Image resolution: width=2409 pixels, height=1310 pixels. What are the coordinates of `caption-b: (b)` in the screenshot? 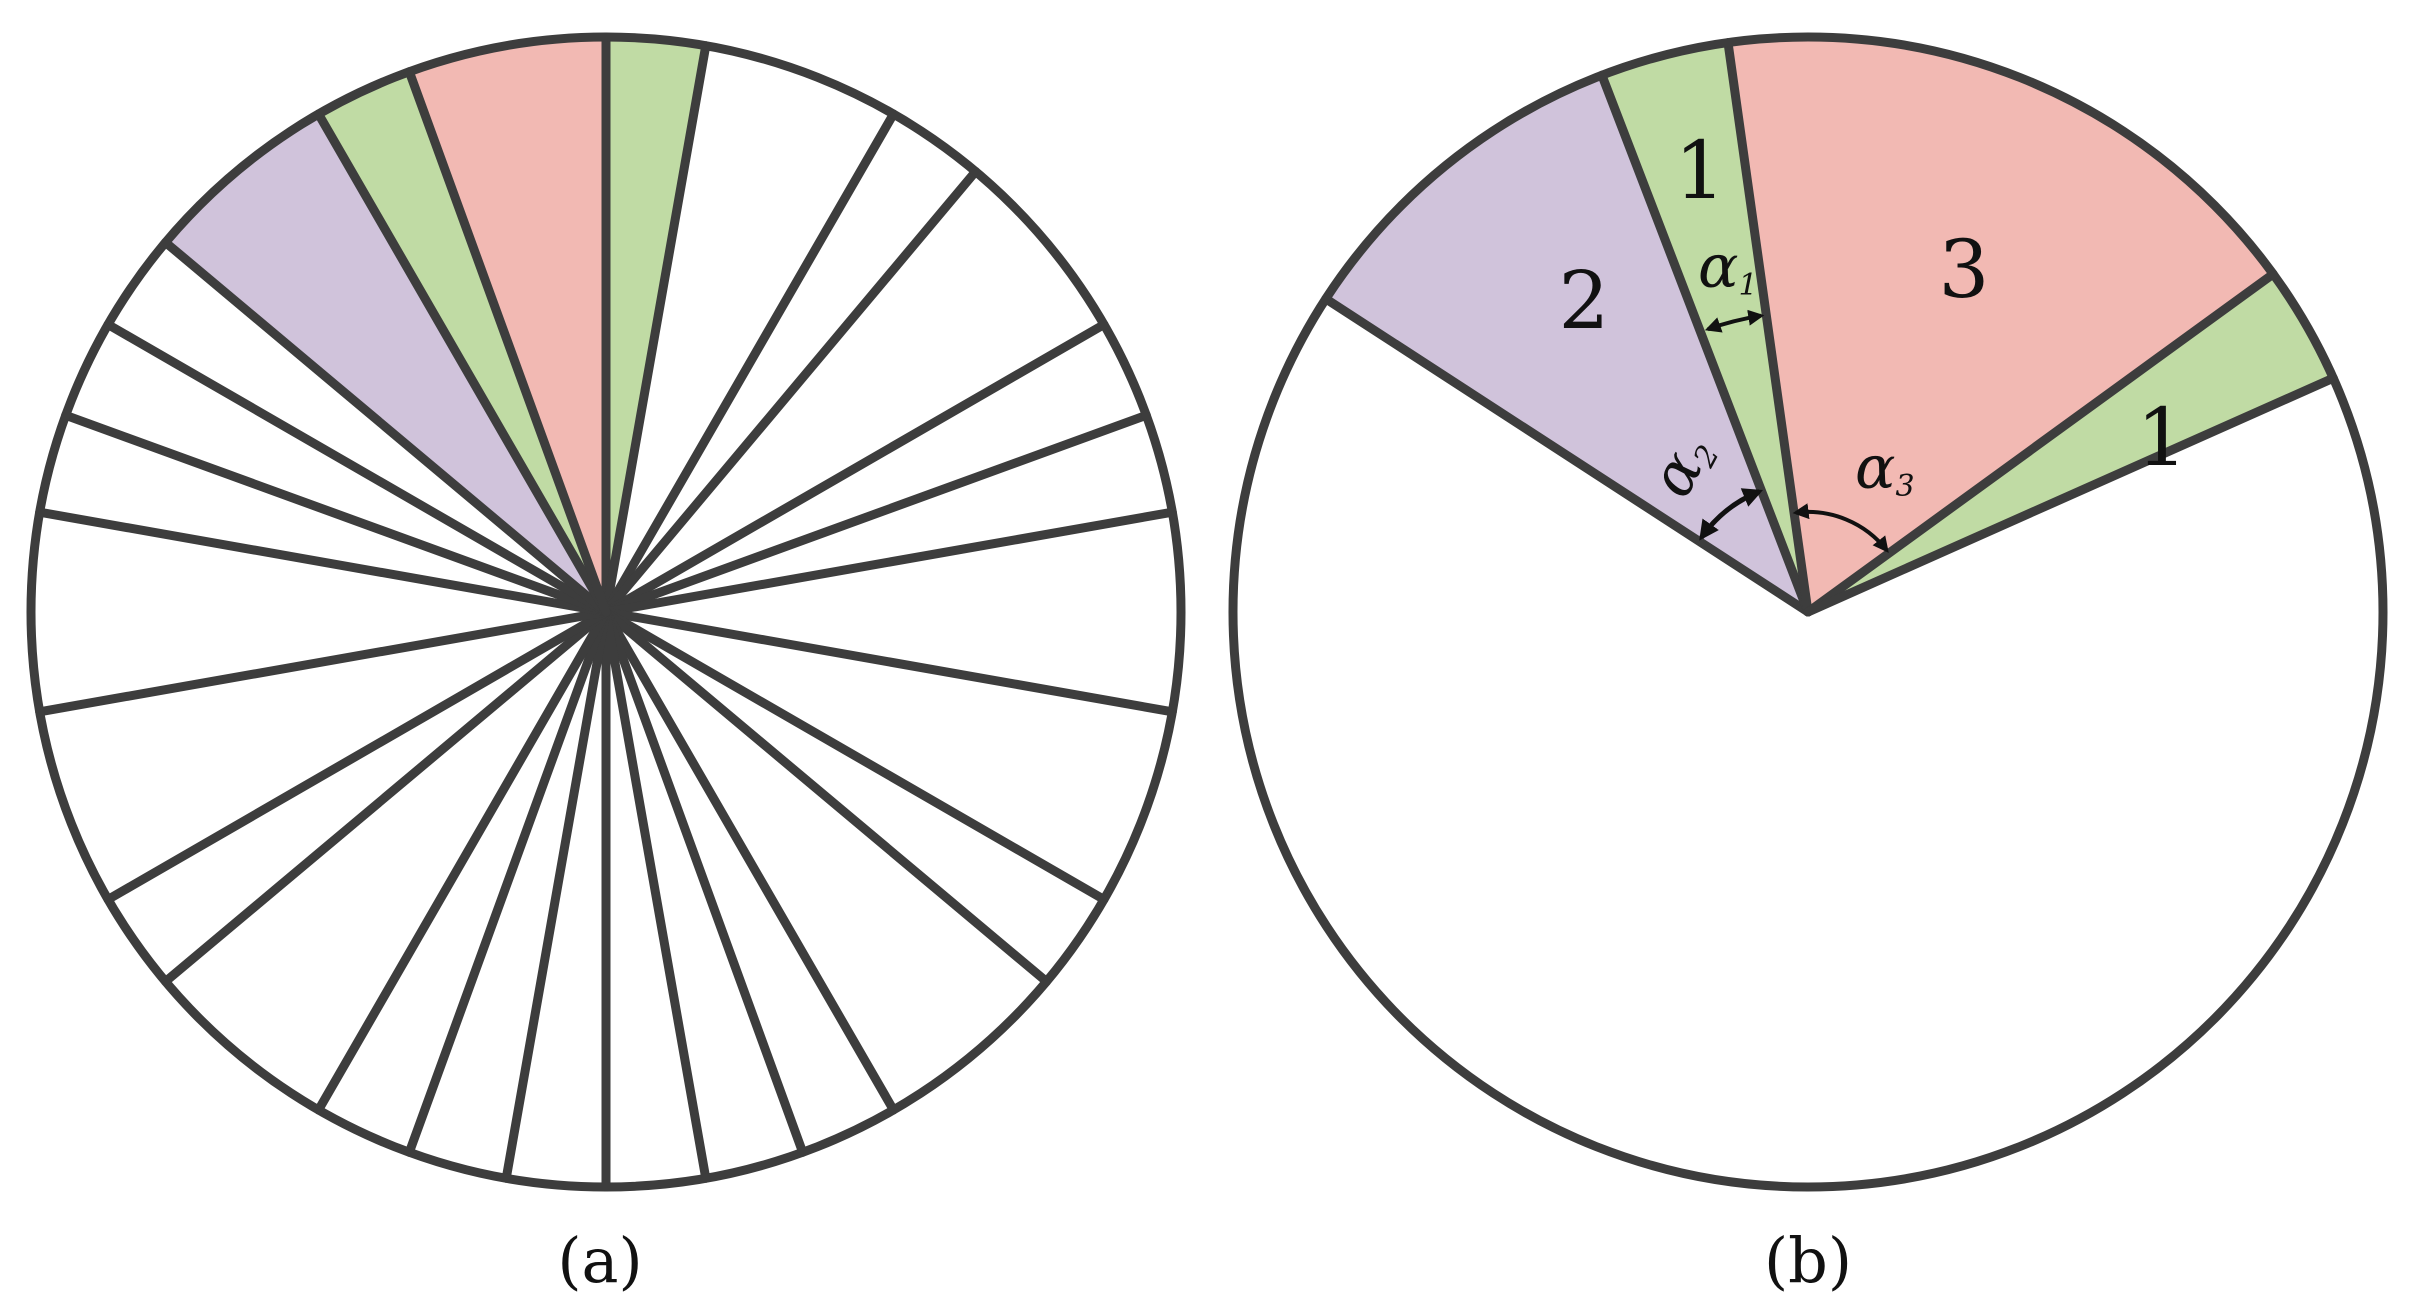 It's located at (1808, 1260).